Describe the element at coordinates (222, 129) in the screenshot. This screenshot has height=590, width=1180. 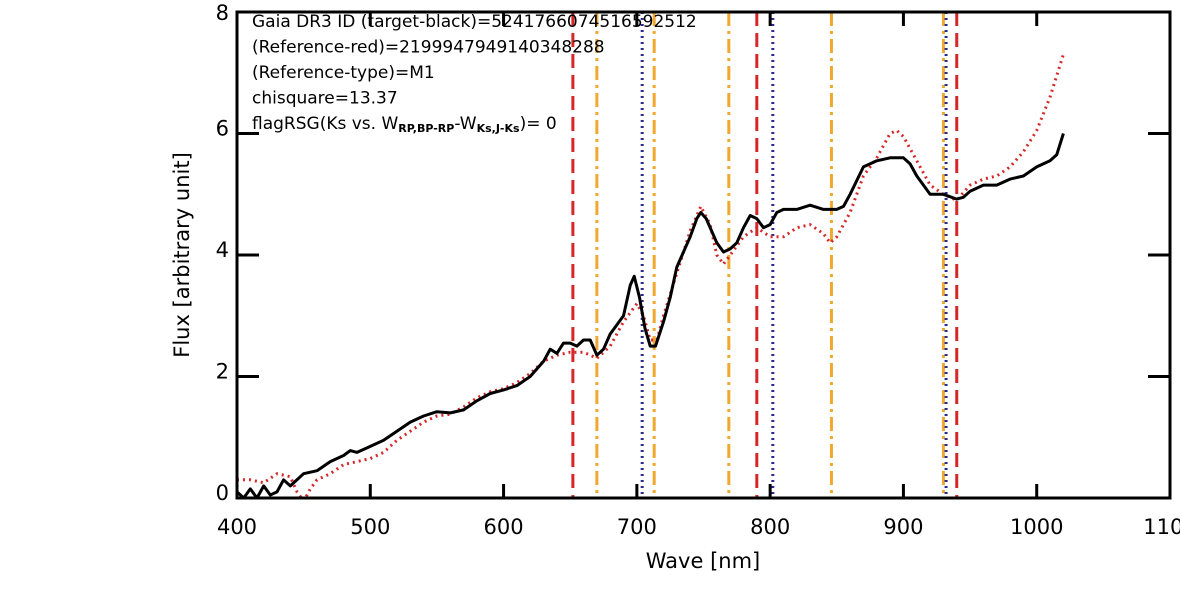
I see `y-tick-label: 6` at that location.